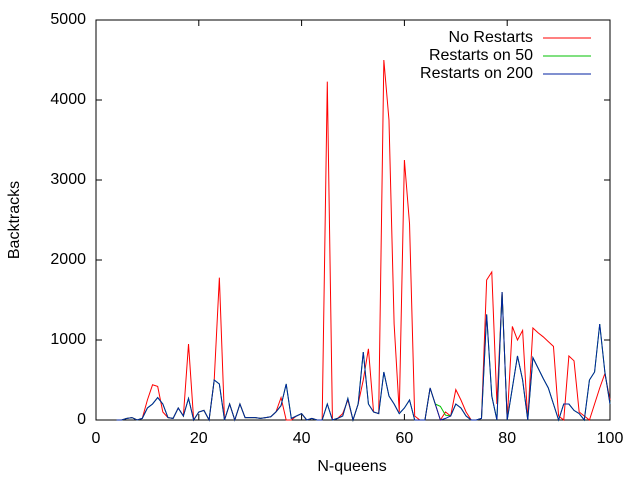 Image resolution: width=640 pixels, height=480 pixels. What do you see at coordinates (81, 419) in the screenshot?
I see `y-tick-label: 0` at bounding box center [81, 419].